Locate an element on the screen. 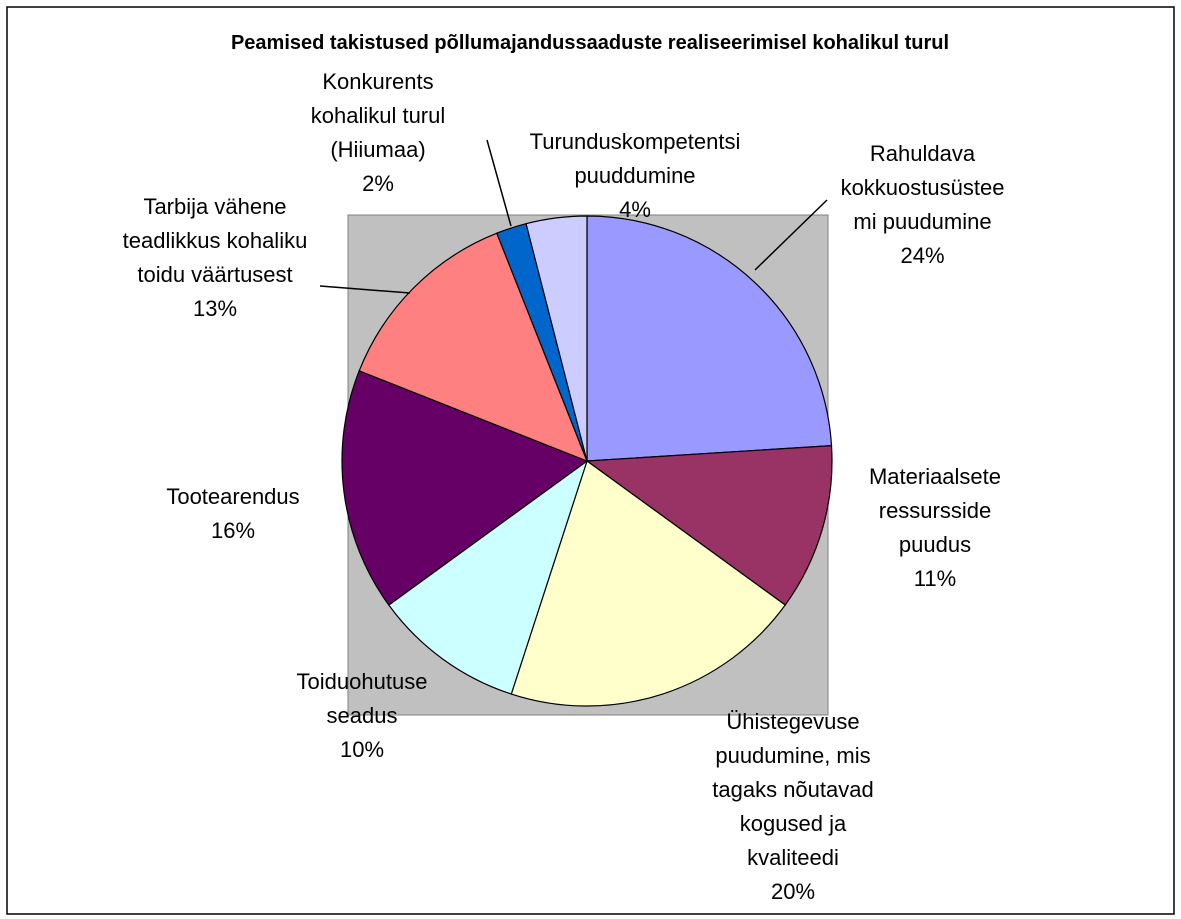 The height and width of the screenshot is (919, 1181). value-label: 20% is located at coordinates (793, 891).